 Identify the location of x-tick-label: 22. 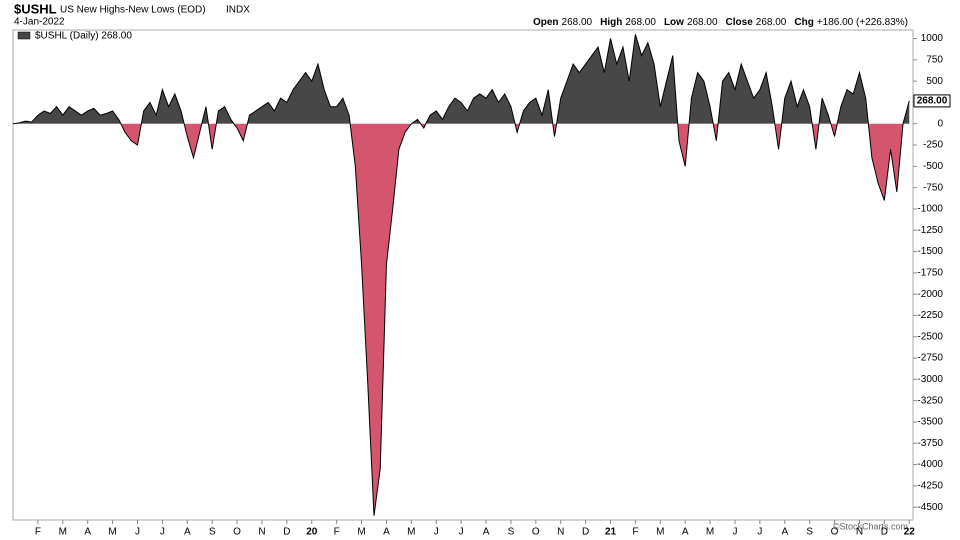
(910, 532).